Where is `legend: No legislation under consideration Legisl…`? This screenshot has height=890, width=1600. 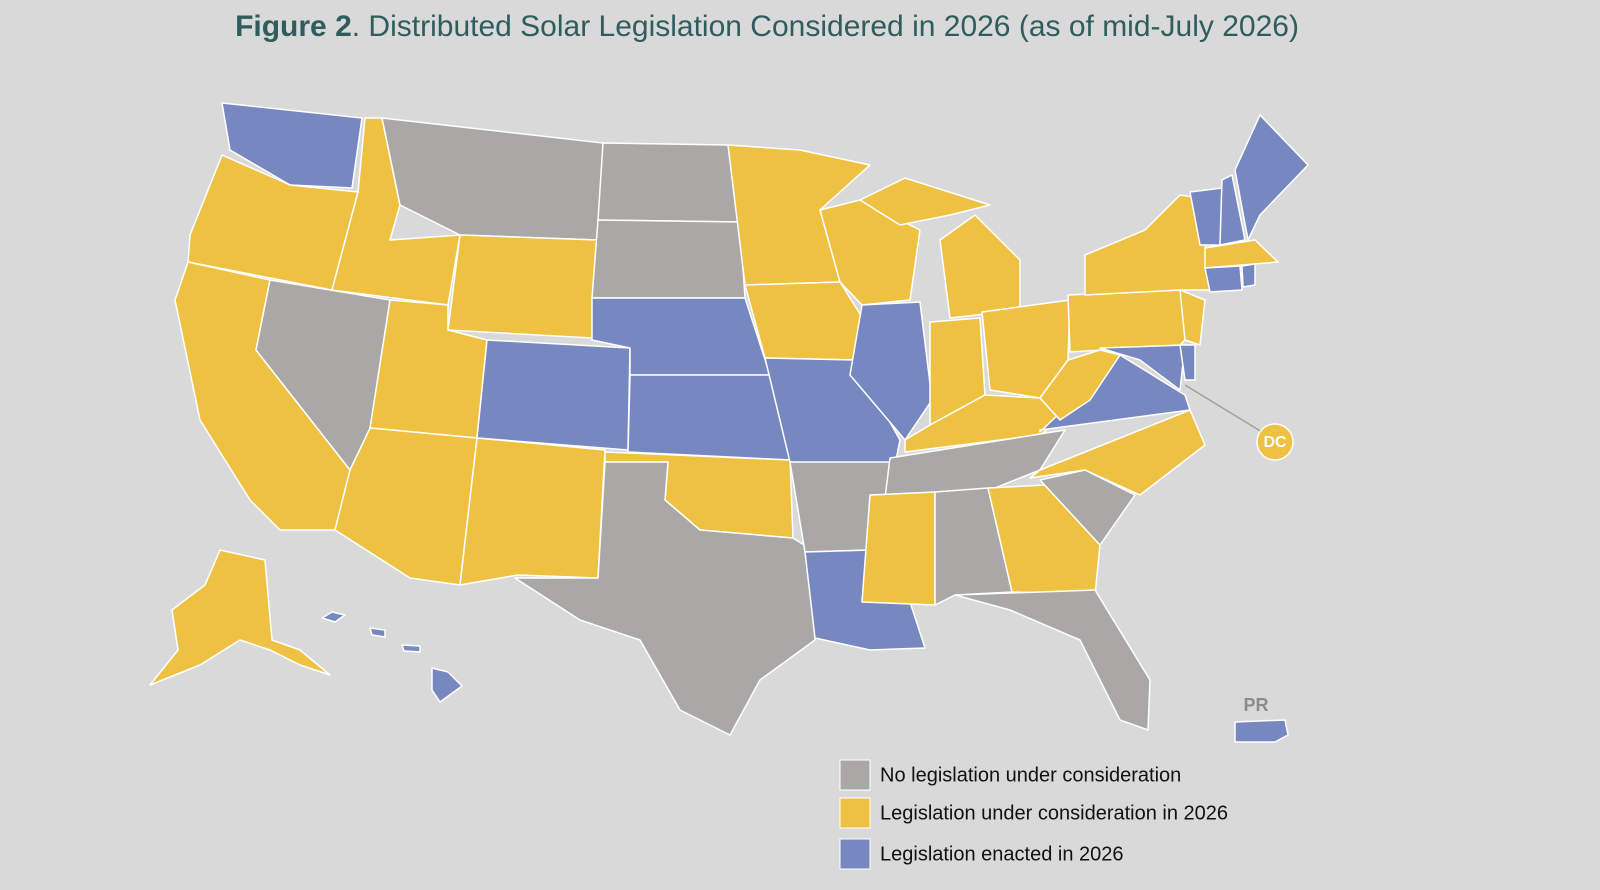 legend: No legislation under consideration Legisl… is located at coordinates (1033, 814).